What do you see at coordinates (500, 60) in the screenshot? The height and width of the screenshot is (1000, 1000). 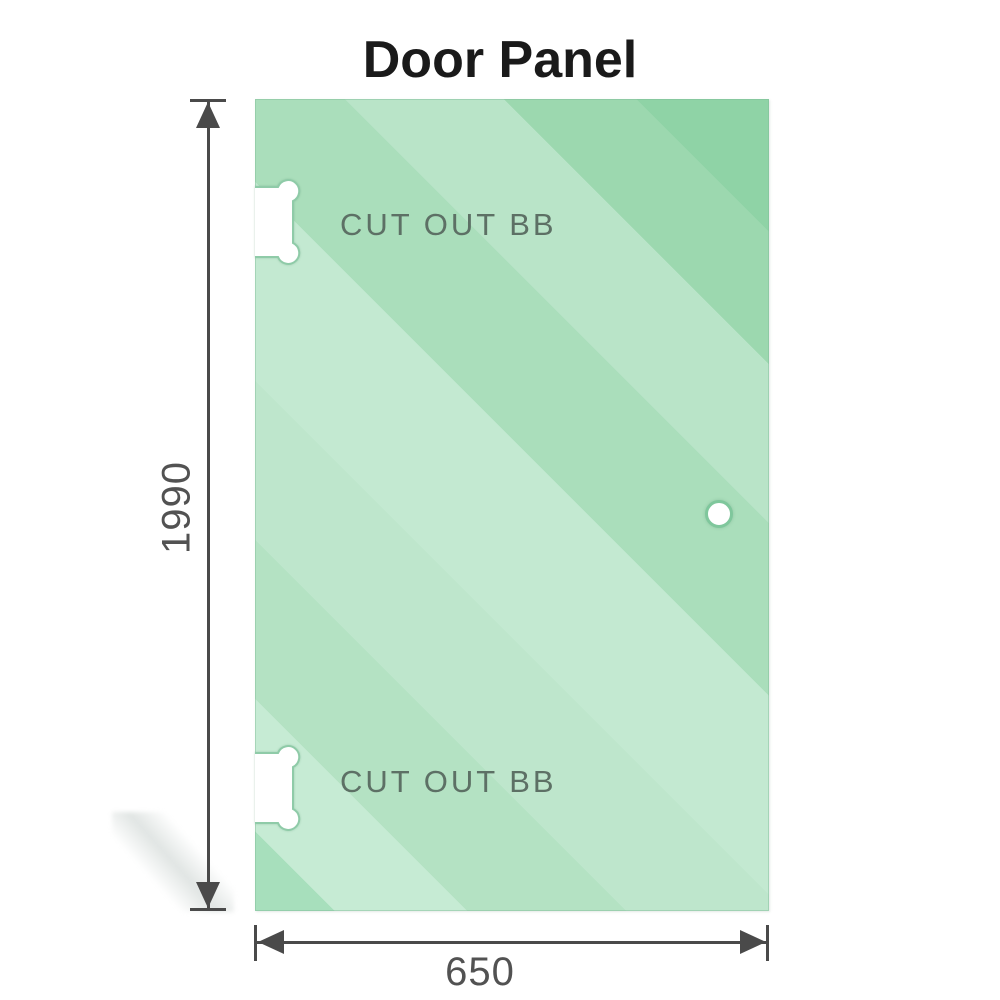 I see `page-title: Door Panel` at bounding box center [500, 60].